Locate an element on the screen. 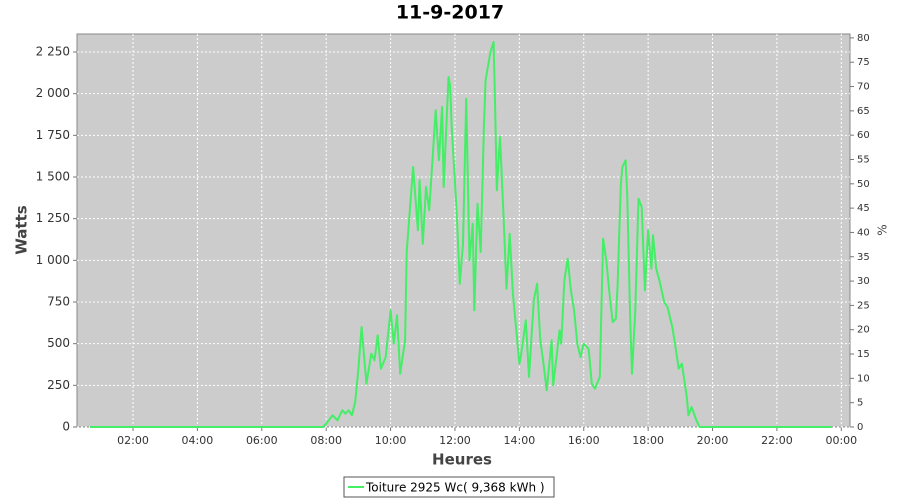 The width and height of the screenshot is (900, 504). x-tick-label: 08:00 is located at coordinates (326, 440).